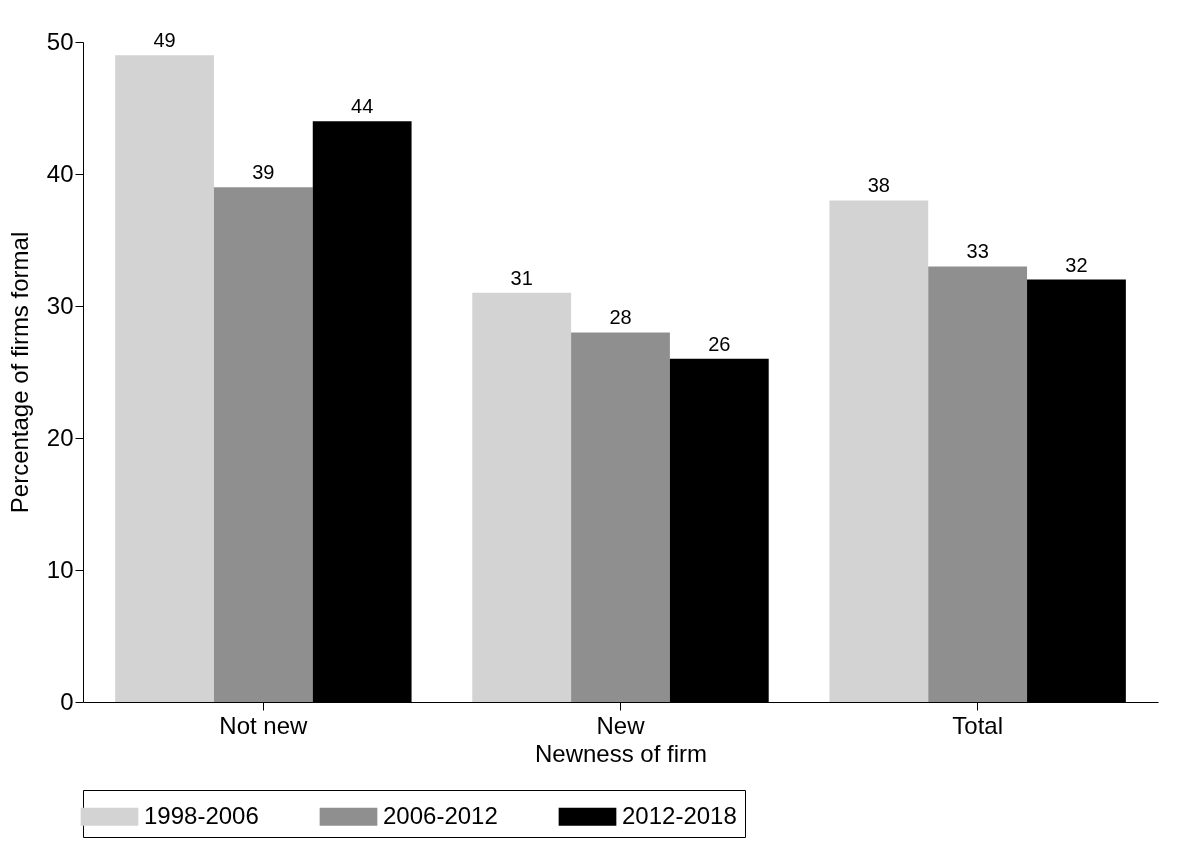 The width and height of the screenshot is (1182, 860). Describe the element at coordinates (60, 41) in the screenshot. I see `y-tick-label: 50` at that location.